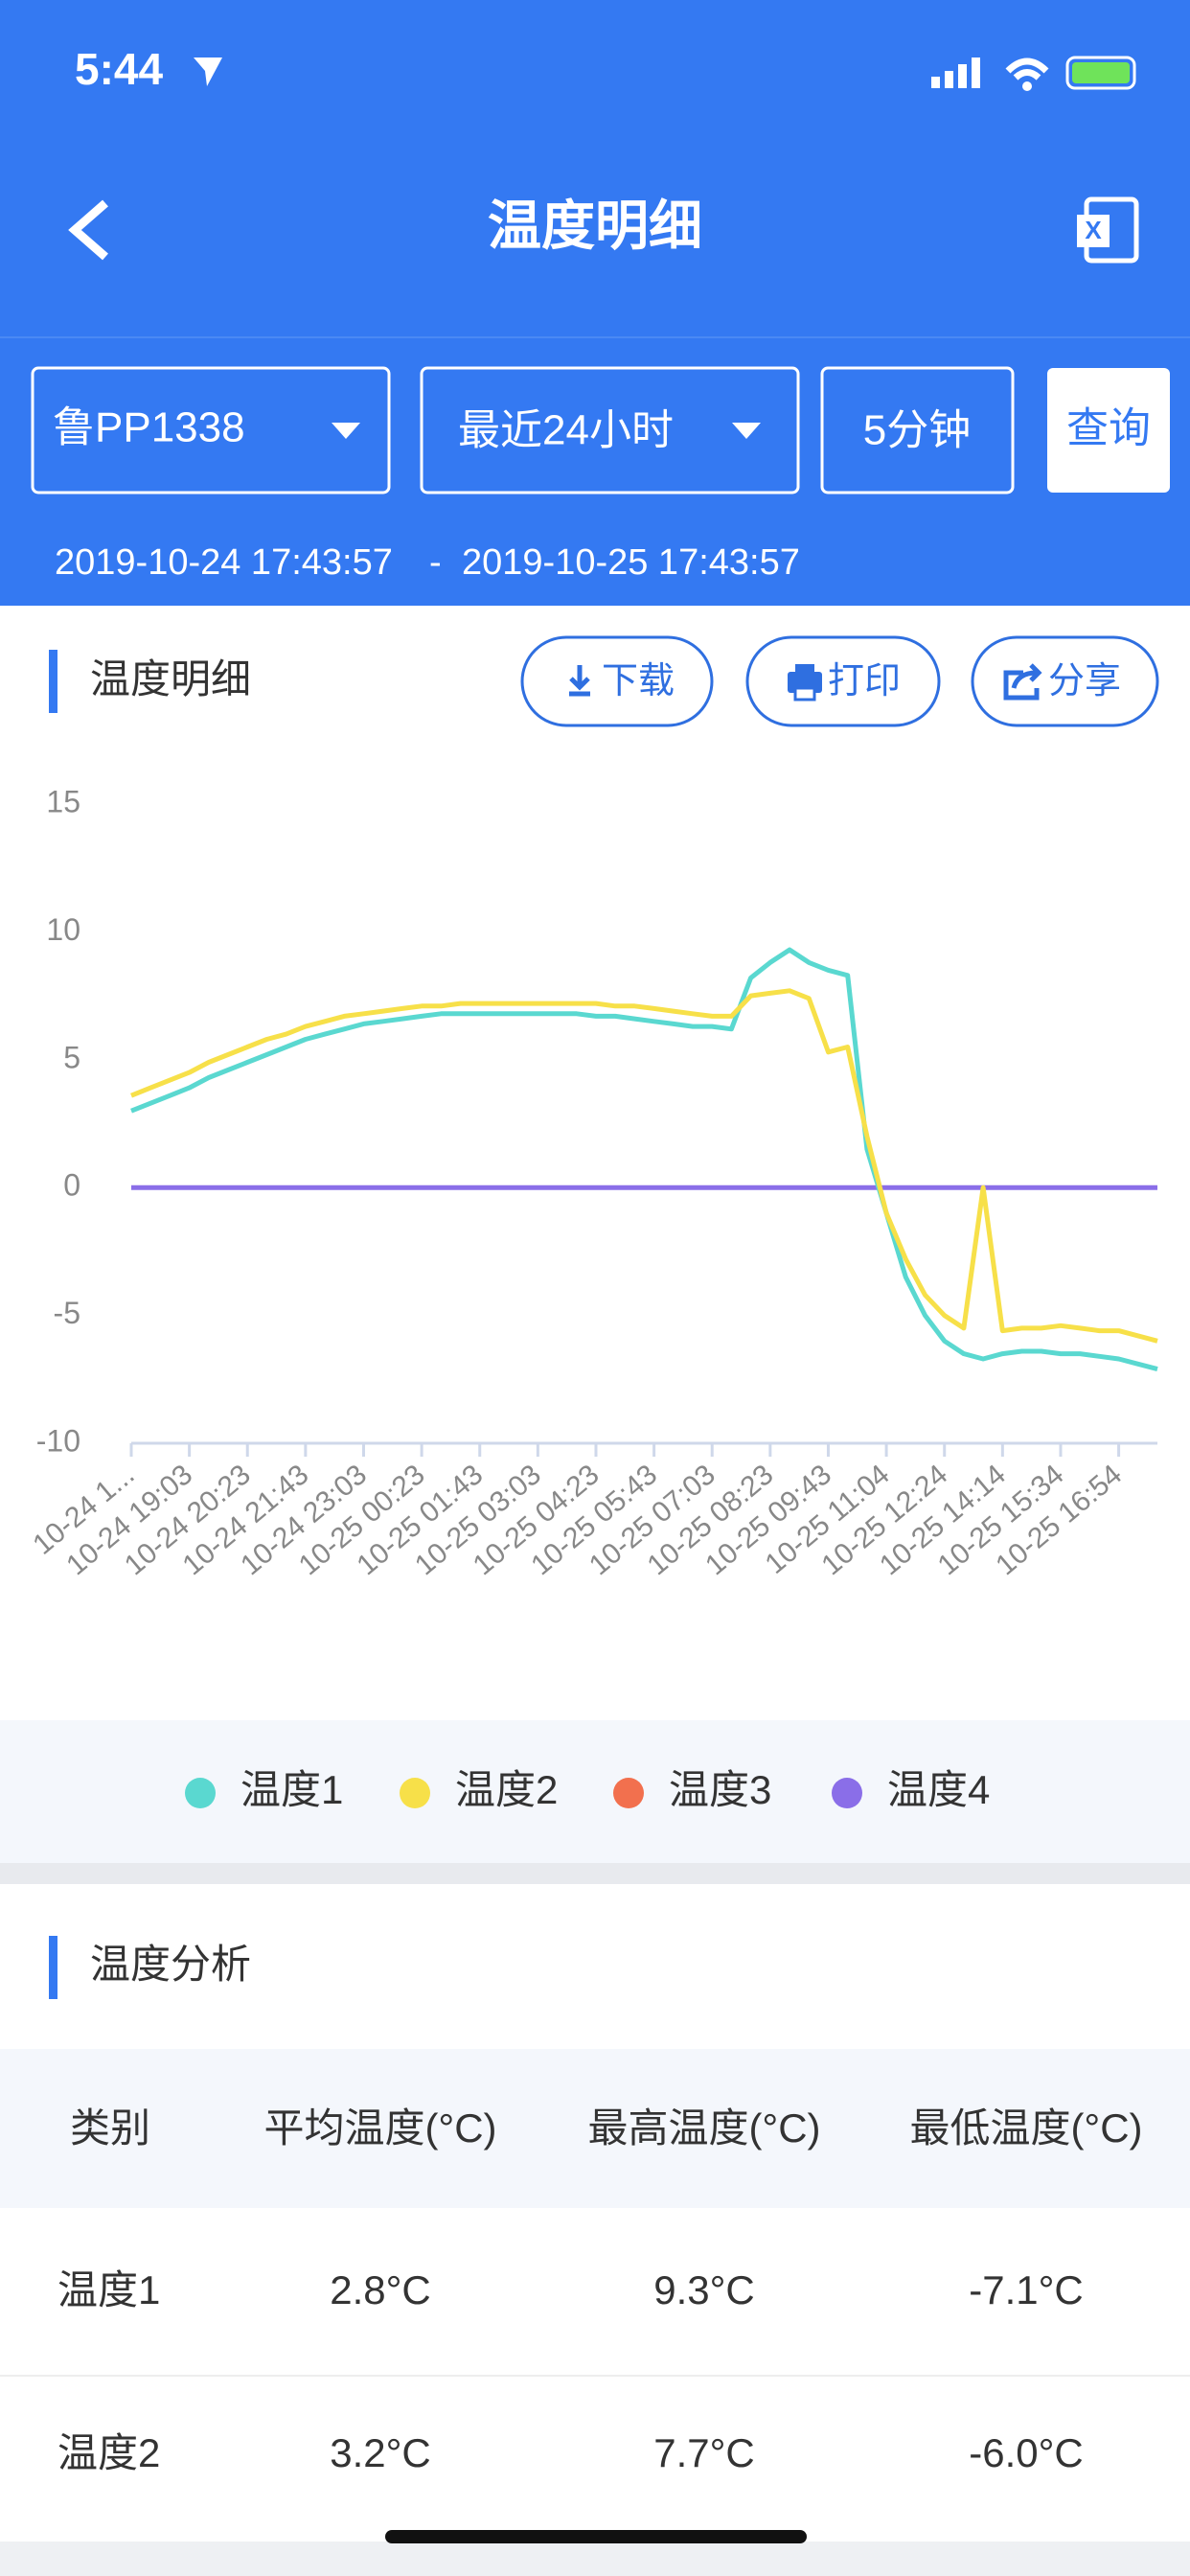  Describe the element at coordinates (1027, 2452) in the screenshot. I see `table-cell: -6.0°C` at that location.